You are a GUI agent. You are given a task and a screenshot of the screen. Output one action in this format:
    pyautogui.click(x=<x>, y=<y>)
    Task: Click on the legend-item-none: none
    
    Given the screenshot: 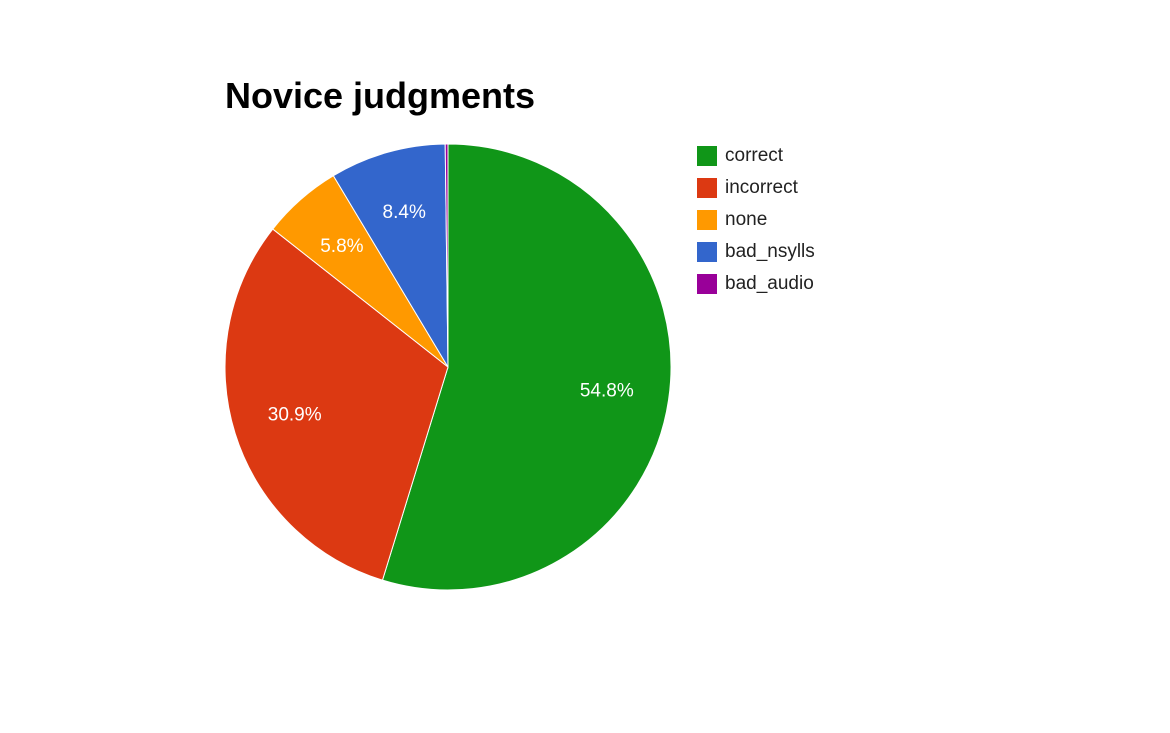 What is the action you would take?
    pyautogui.click(x=756, y=220)
    